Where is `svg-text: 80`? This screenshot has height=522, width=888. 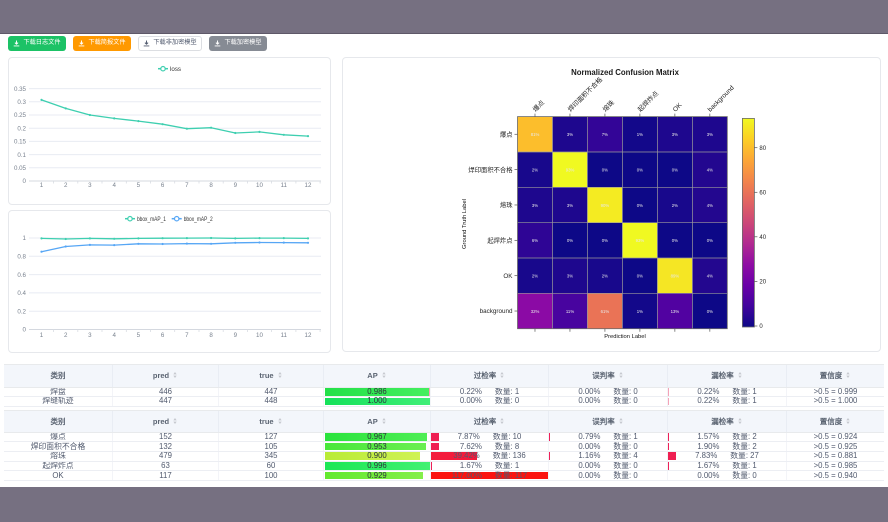
svg-text: 80 is located at coordinates (762, 149).